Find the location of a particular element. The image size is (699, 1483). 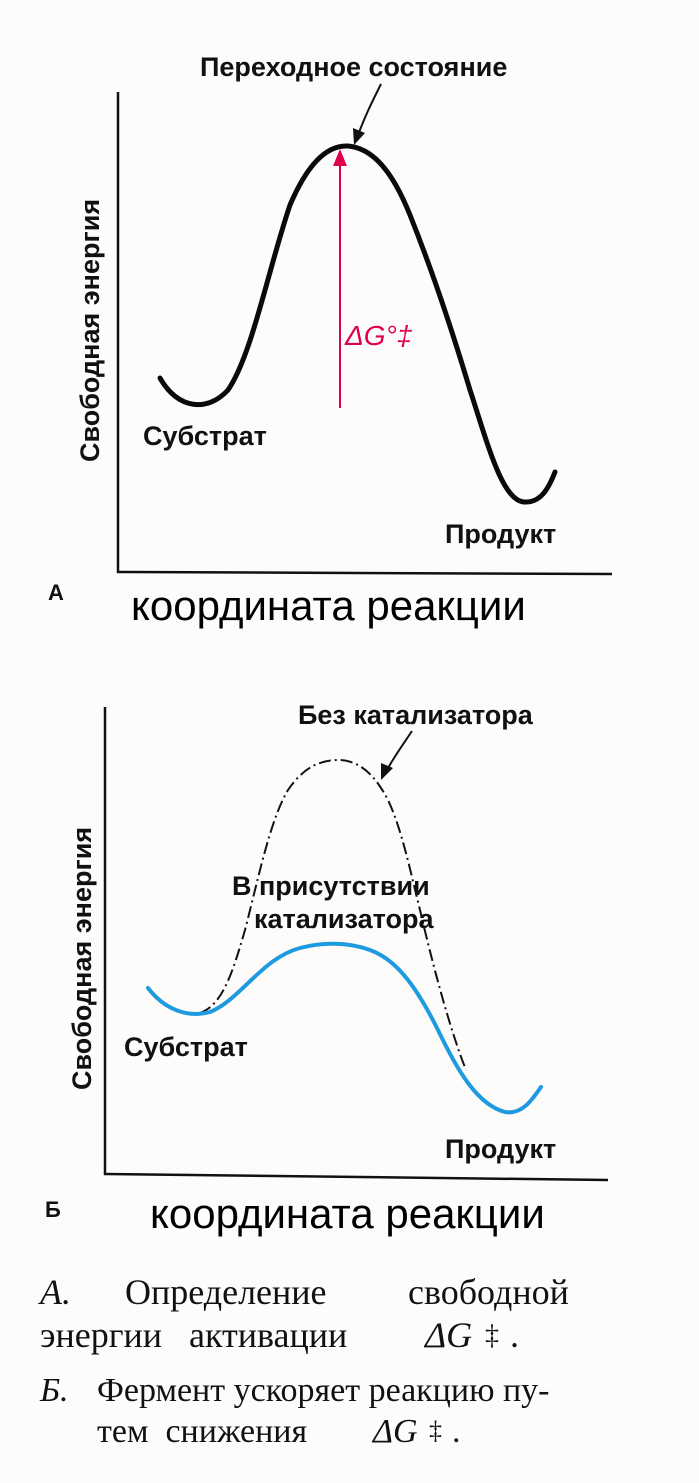

panel-b-x-axis is located at coordinates (356, 1177).